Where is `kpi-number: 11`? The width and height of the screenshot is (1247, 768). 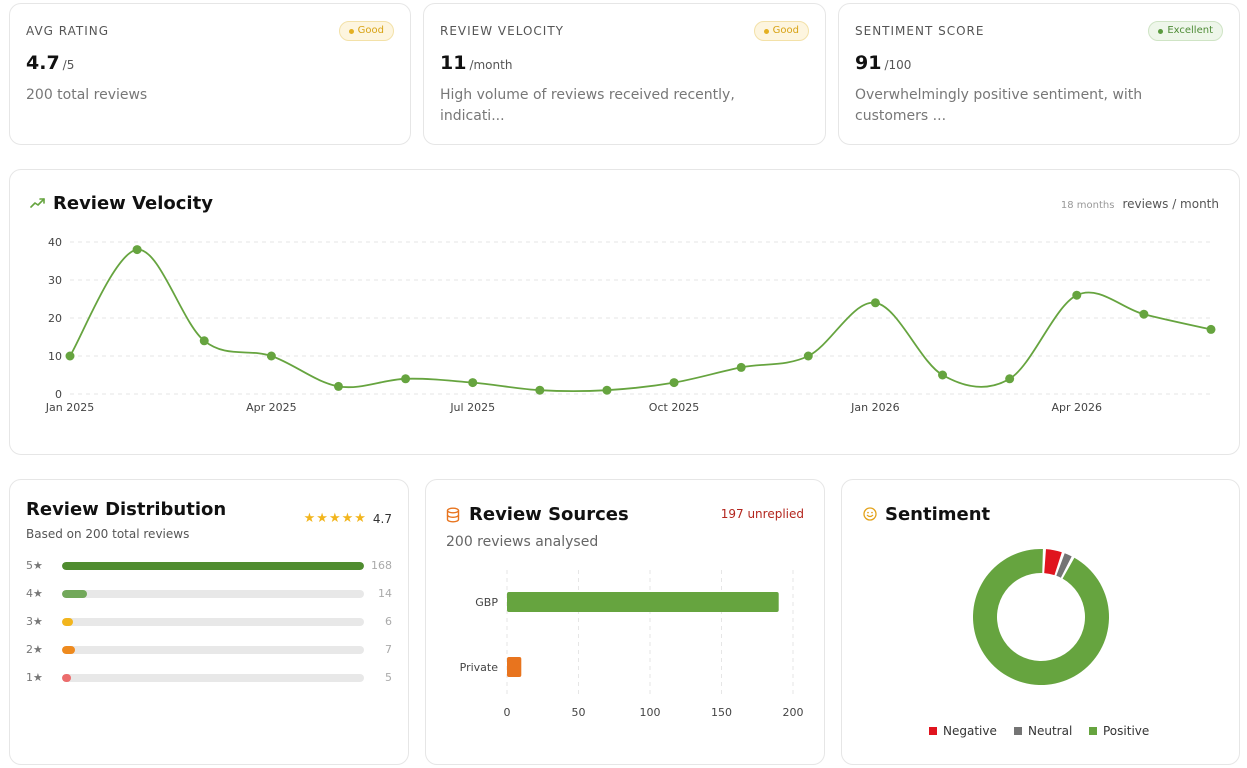 kpi-number: 11 is located at coordinates (453, 63).